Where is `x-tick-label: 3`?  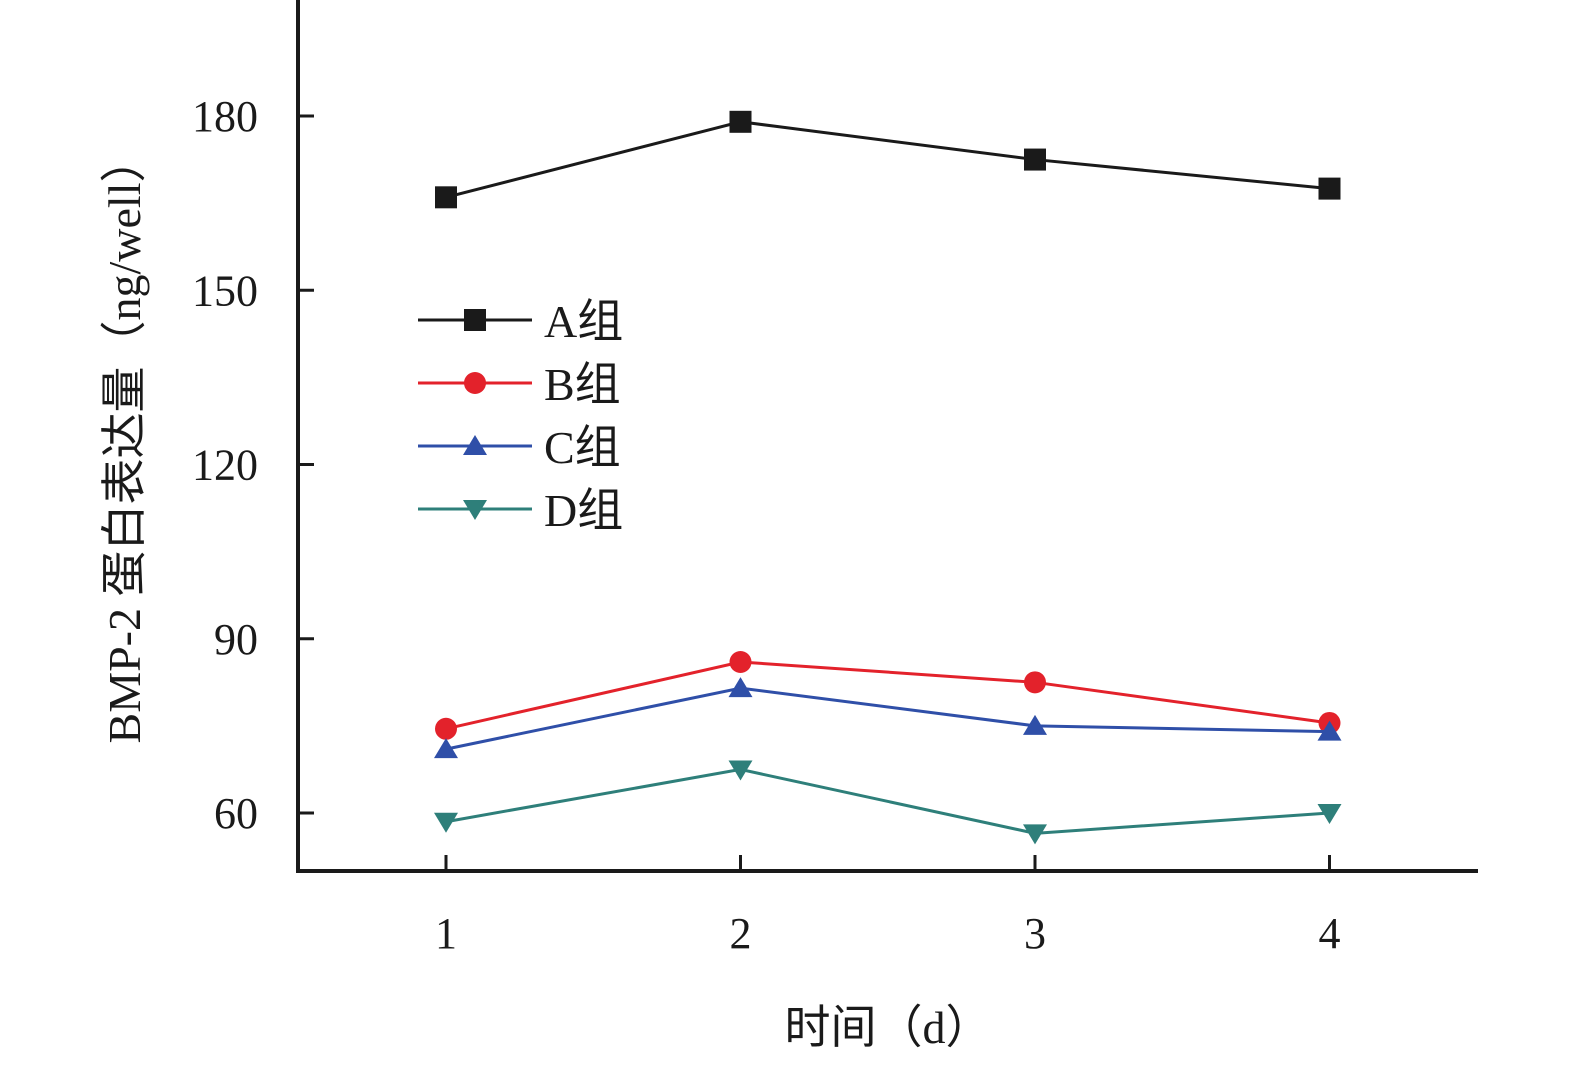
x-tick-label: 3 is located at coordinates (1035, 933).